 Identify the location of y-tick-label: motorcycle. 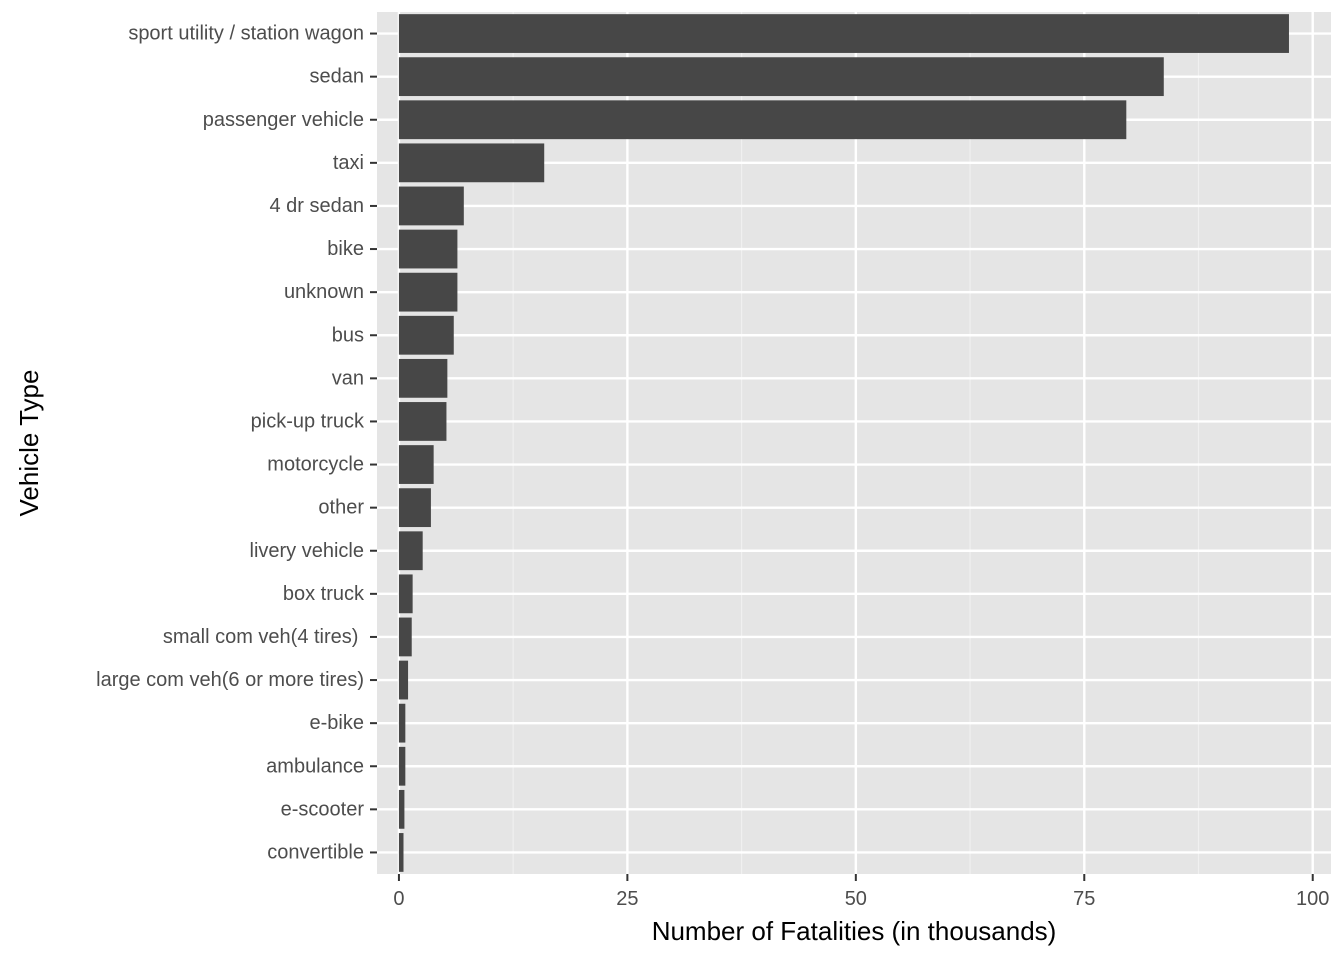
(315, 465).